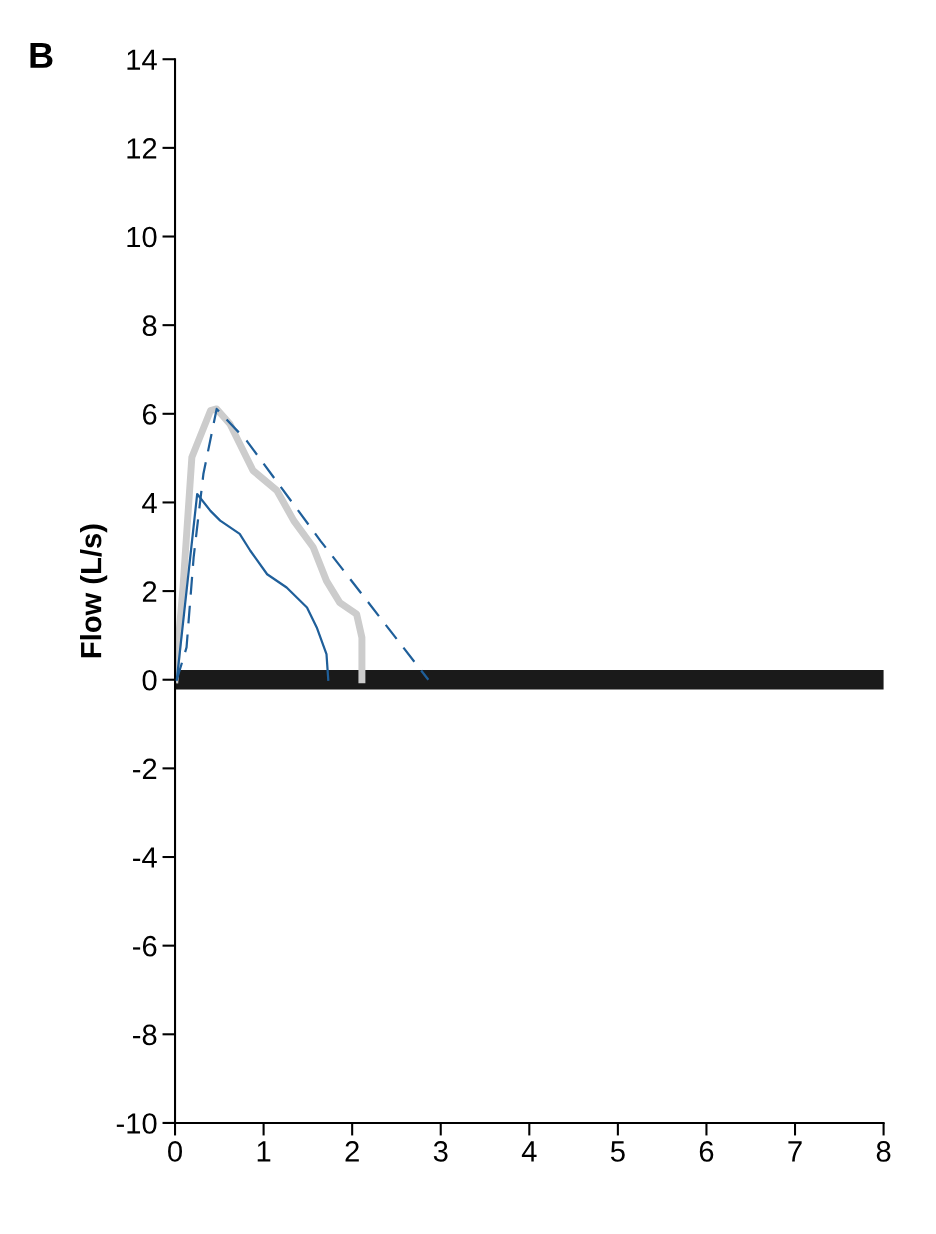  What do you see at coordinates (706, 1151) in the screenshot?
I see `x-tick-label: 6` at bounding box center [706, 1151].